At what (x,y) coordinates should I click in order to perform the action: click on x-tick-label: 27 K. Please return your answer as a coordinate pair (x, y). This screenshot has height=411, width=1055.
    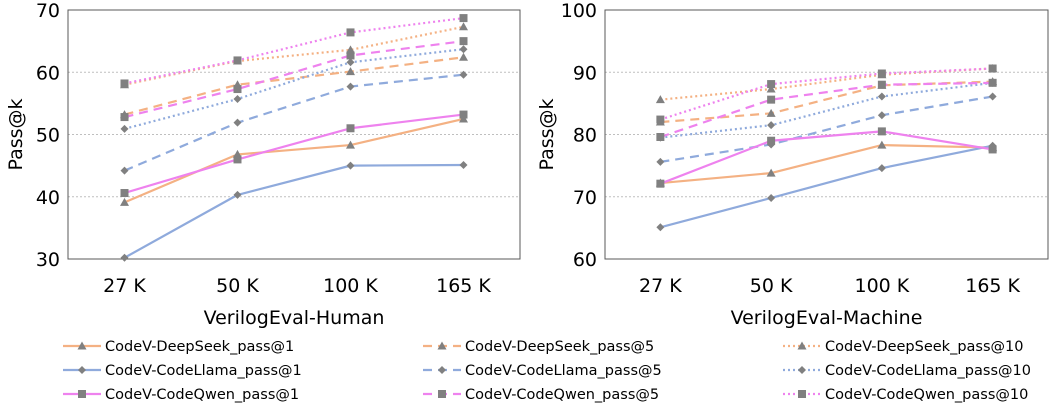
    Looking at the image, I should click on (660, 286).